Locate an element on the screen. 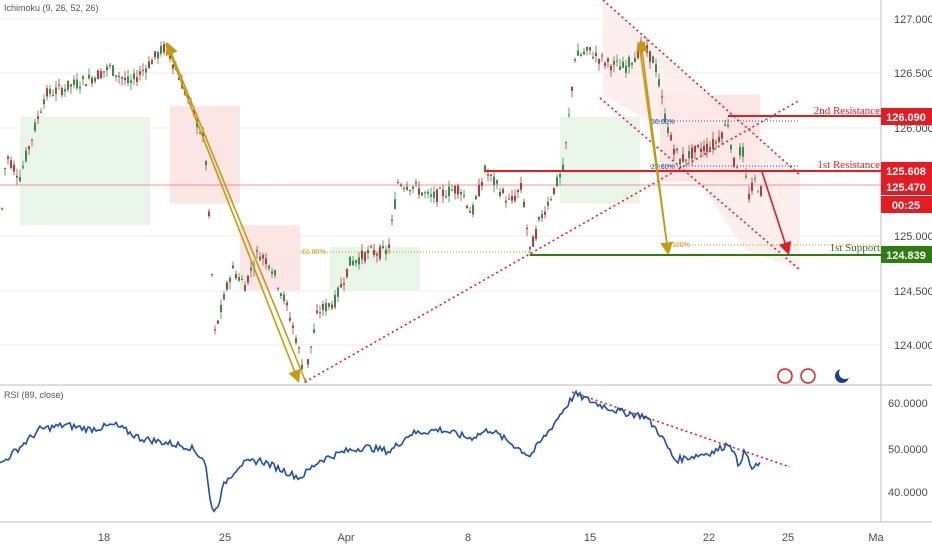 The height and width of the screenshot is (550, 932). current-price: 125.470 is located at coordinates (906, 188).